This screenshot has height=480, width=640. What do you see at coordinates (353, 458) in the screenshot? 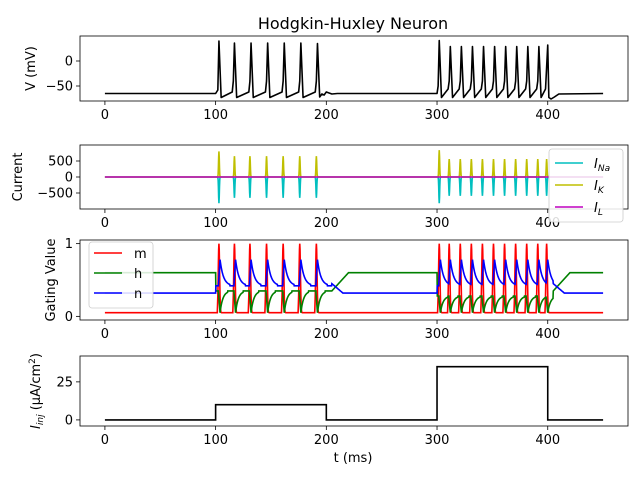
I see `x-axis-label: t (ms)` at bounding box center [353, 458].